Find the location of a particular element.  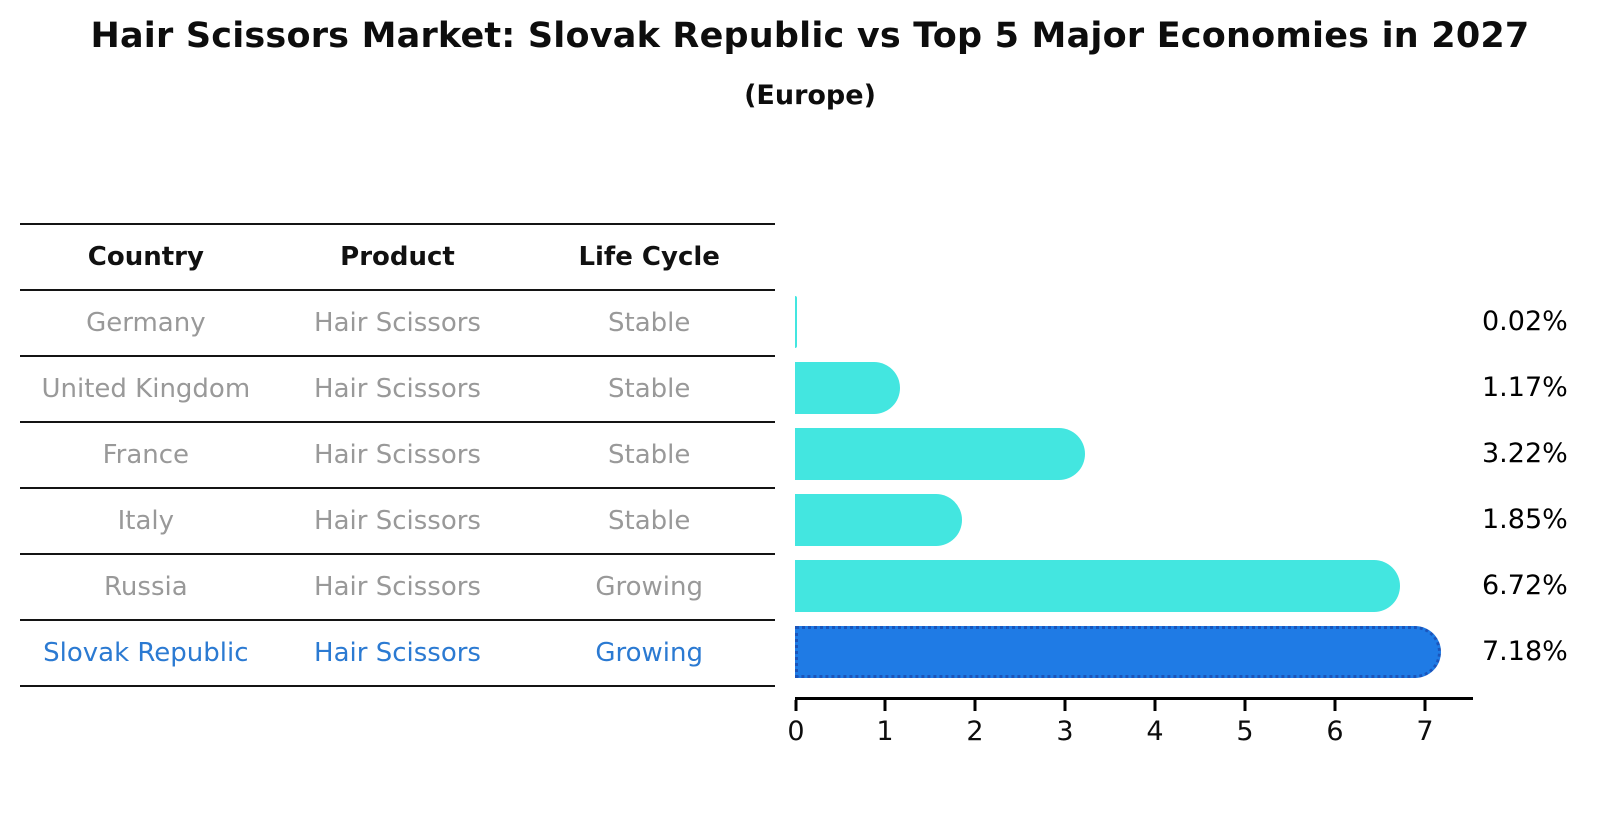

bar-germany is located at coordinates (796, 322).